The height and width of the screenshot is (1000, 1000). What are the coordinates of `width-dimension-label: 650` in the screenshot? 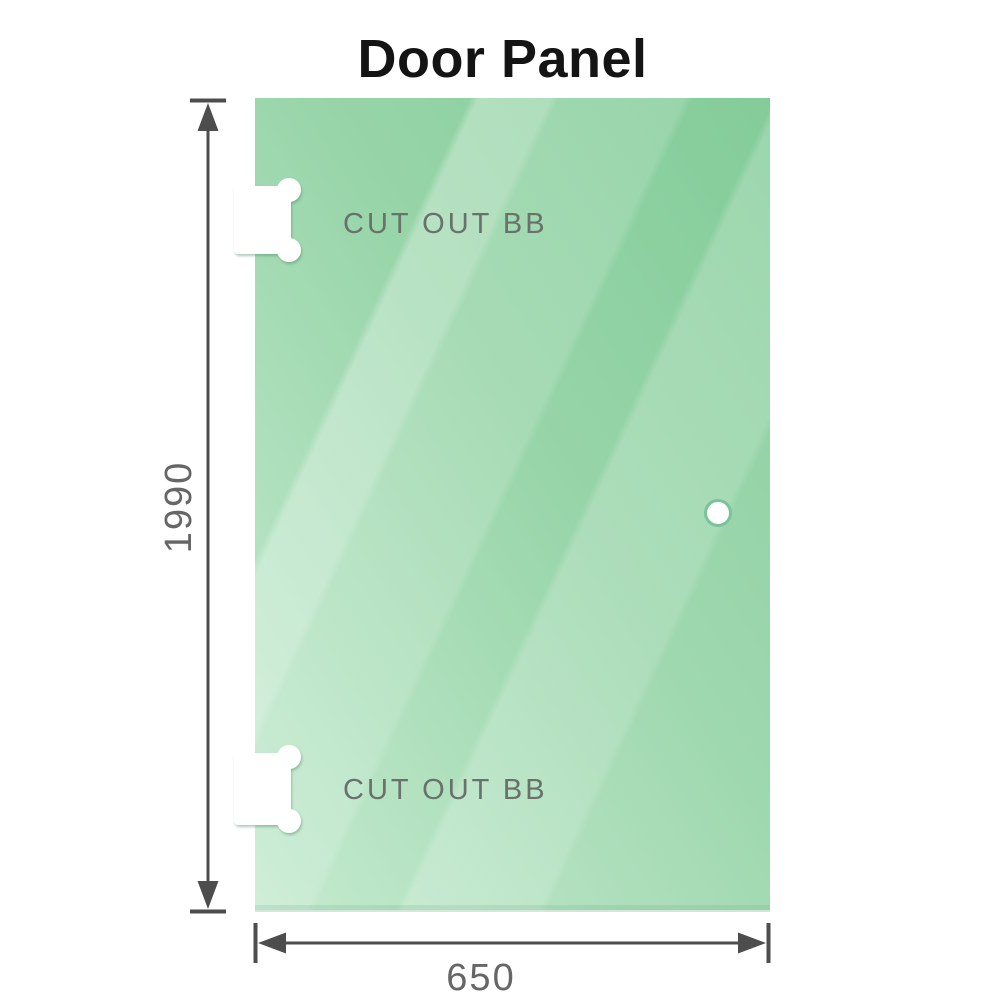 It's located at (480, 978).